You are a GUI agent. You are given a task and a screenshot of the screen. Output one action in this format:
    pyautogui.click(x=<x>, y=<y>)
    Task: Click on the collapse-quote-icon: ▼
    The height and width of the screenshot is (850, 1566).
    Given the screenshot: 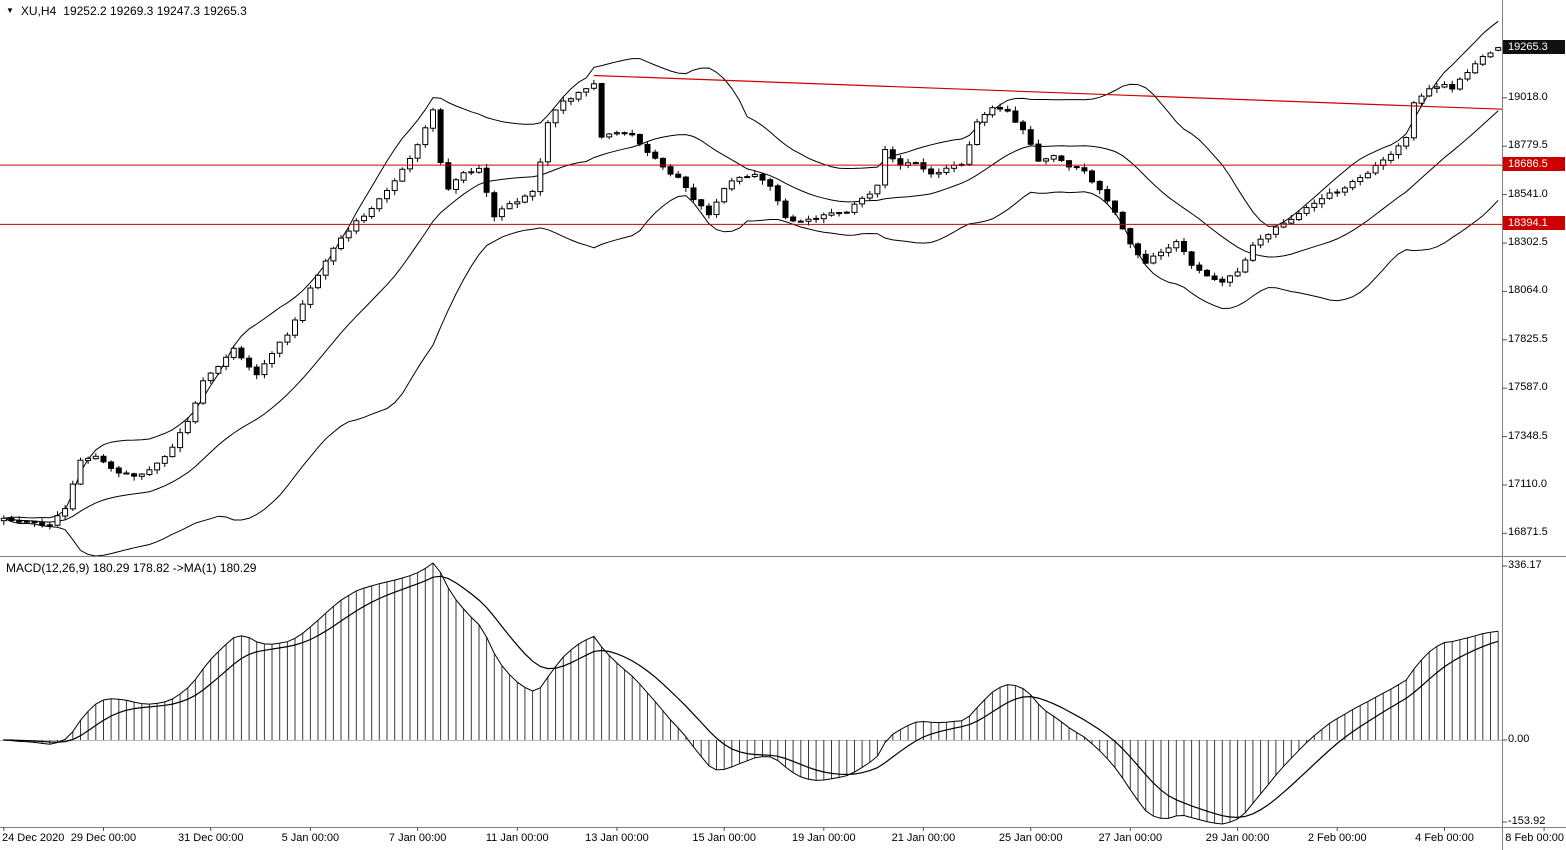 What is the action you would take?
    pyautogui.click(x=10, y=10)
    